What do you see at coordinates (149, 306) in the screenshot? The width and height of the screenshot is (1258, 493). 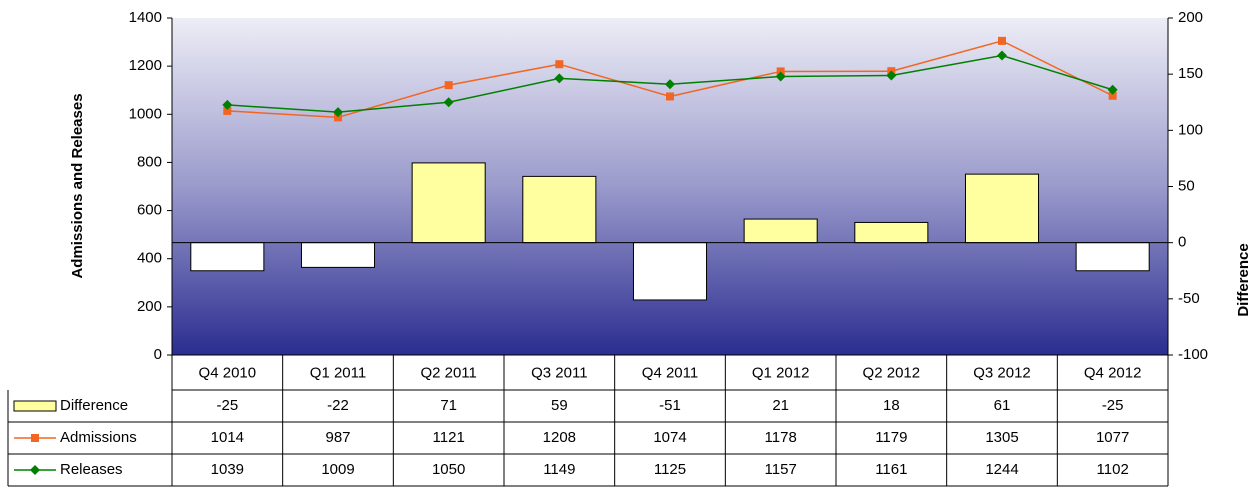 I see `y-tick-label: 200` at bounding box center [149, 306].